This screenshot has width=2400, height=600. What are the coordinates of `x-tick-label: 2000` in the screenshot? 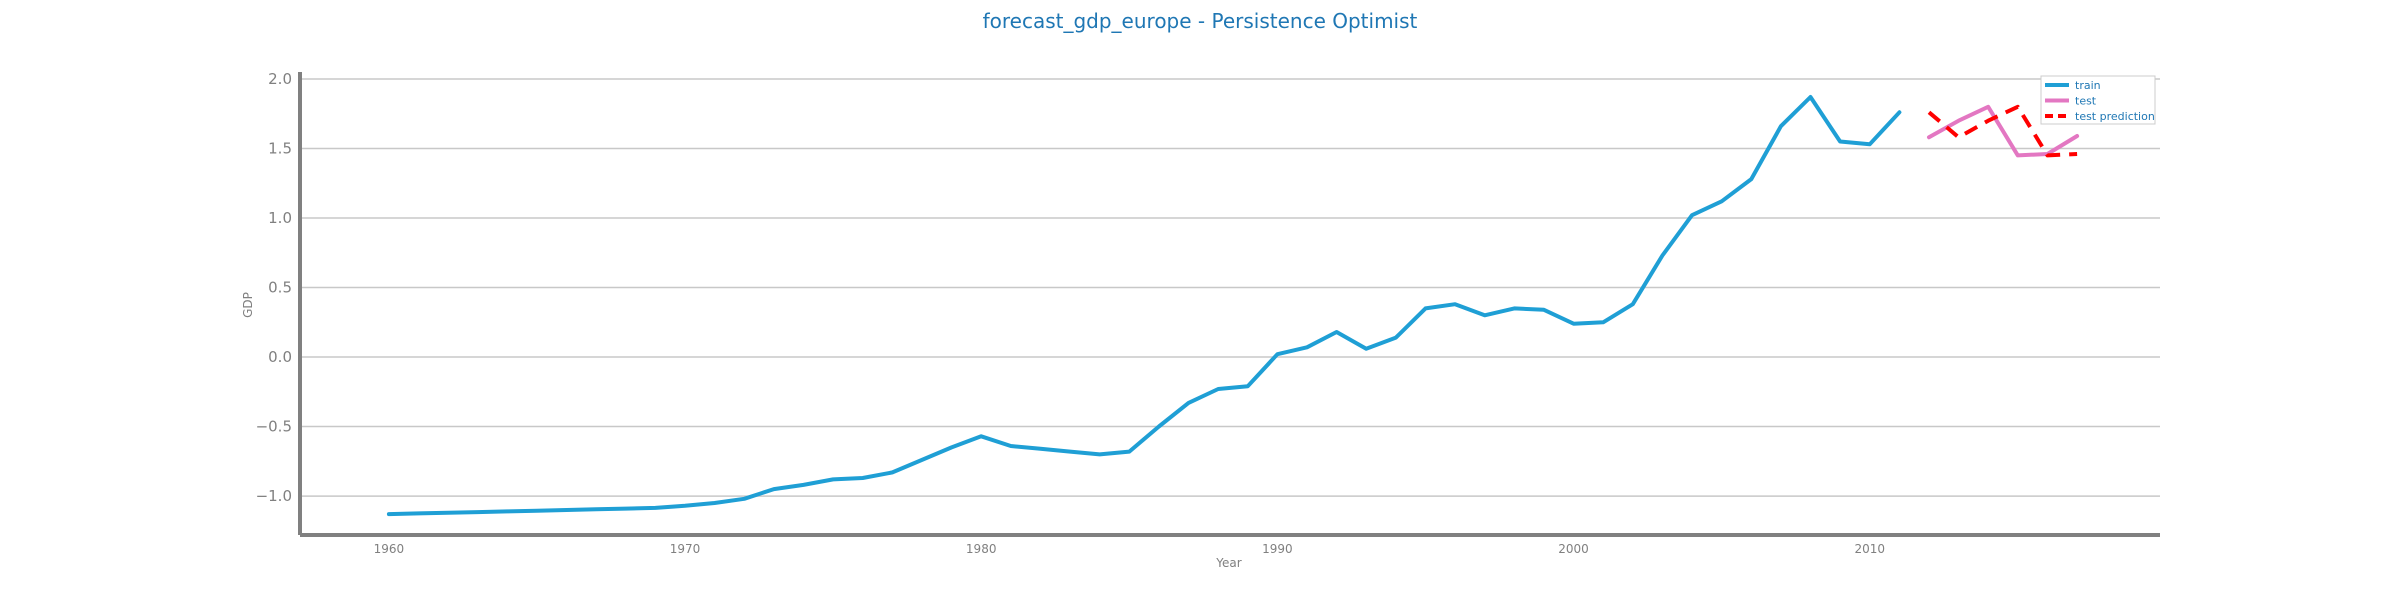 It's located at (1573, 549).